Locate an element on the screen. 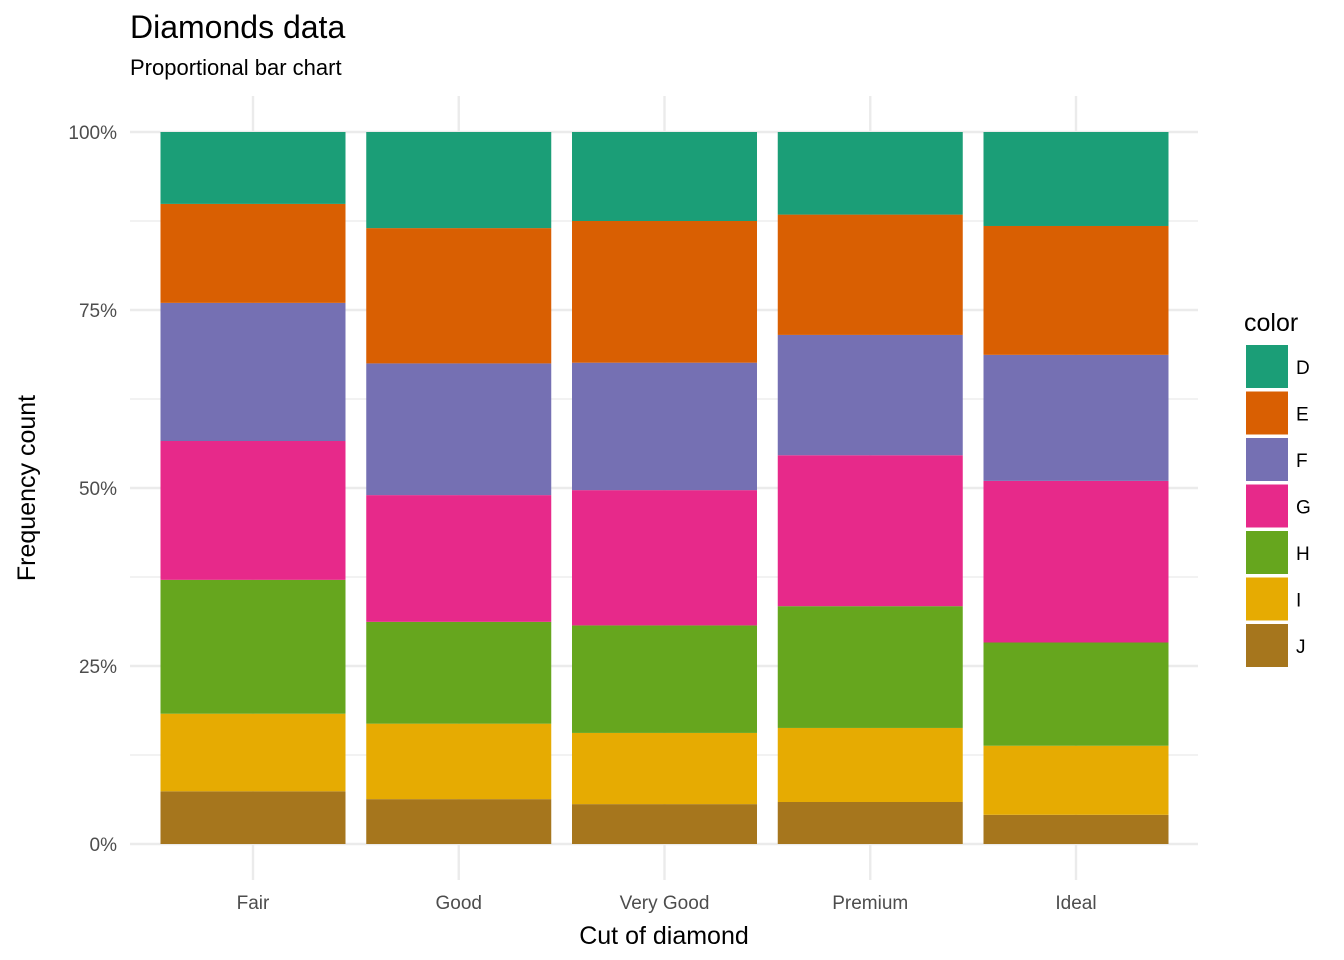  chart-title: Diamonds data is located at coordinates (238, 27).